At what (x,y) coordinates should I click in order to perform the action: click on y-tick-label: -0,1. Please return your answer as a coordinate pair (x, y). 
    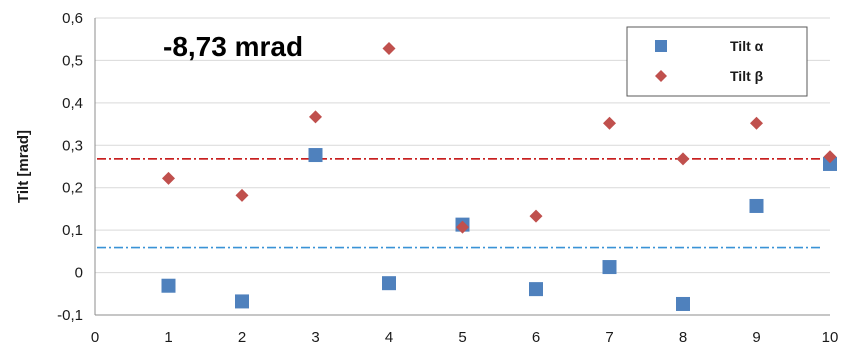
    Looking at the image, I should click on (70, 315).